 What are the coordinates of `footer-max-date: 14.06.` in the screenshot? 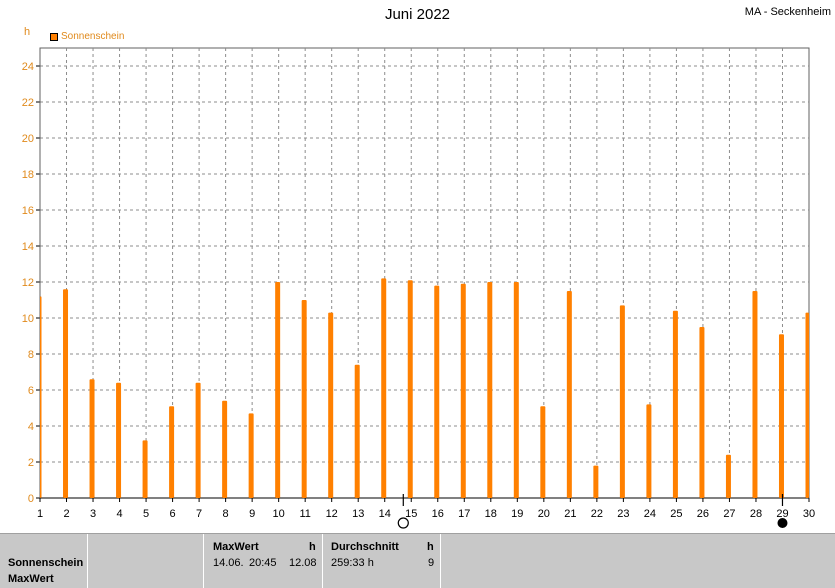 It's located at (228, 563).